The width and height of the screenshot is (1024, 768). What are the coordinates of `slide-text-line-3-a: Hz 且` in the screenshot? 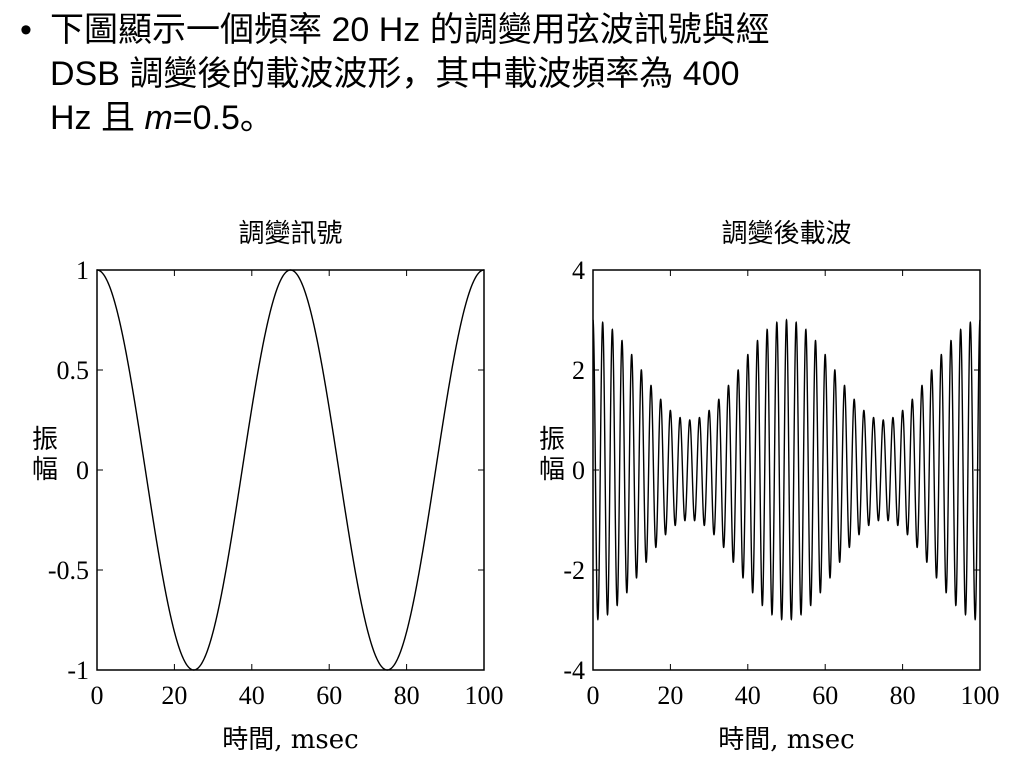 It's located at (97, 118).